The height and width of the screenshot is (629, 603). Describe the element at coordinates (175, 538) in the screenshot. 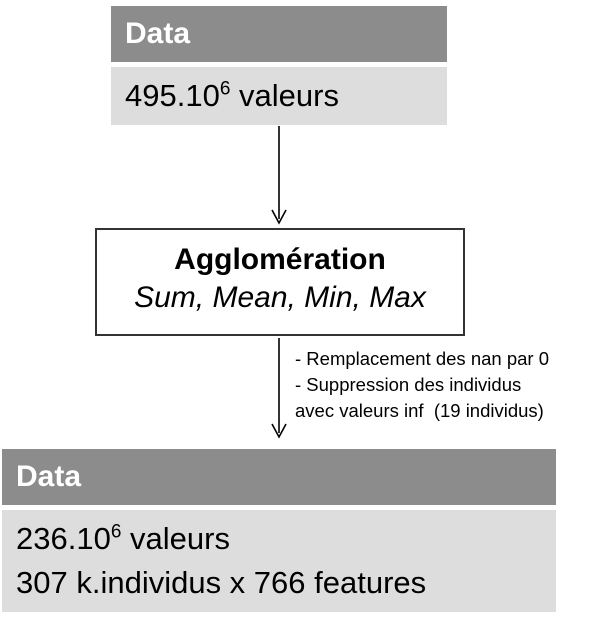

I see `bottom-data-value-unit: valeurs` at that location.